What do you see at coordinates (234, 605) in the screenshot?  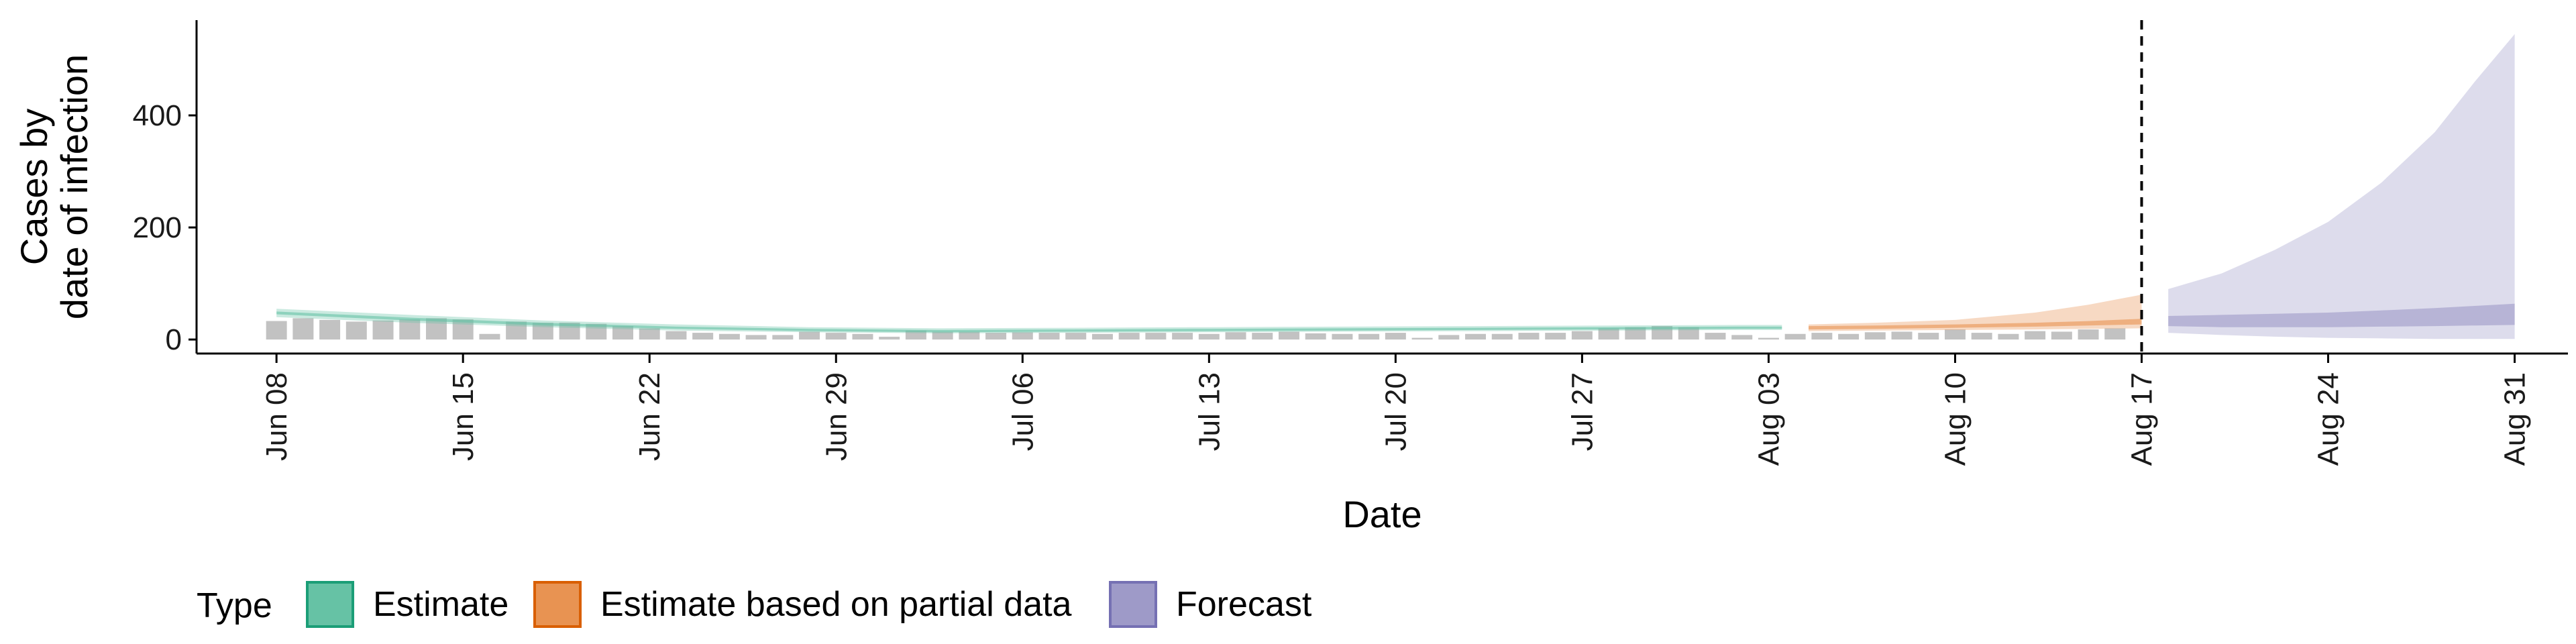 I see `legend-title: Type` at bounding box center [234, 605].